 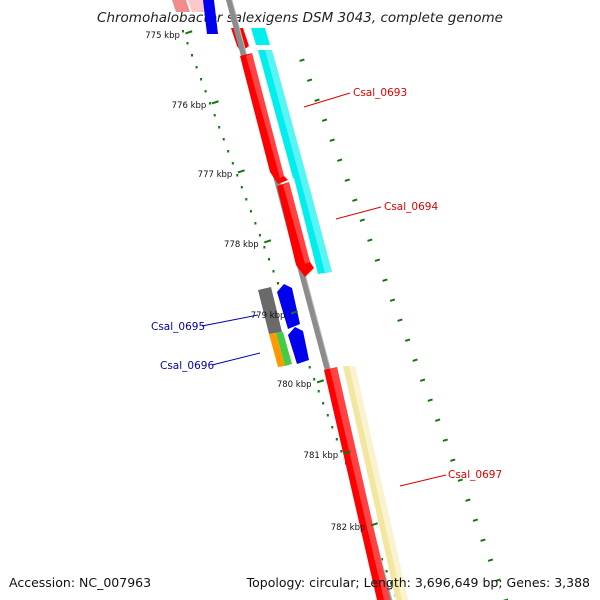 What do you see at coordinates (294, 385) in the screenshot?
I see `tick-label: 780 kbp` at bounding box center [294, 385].